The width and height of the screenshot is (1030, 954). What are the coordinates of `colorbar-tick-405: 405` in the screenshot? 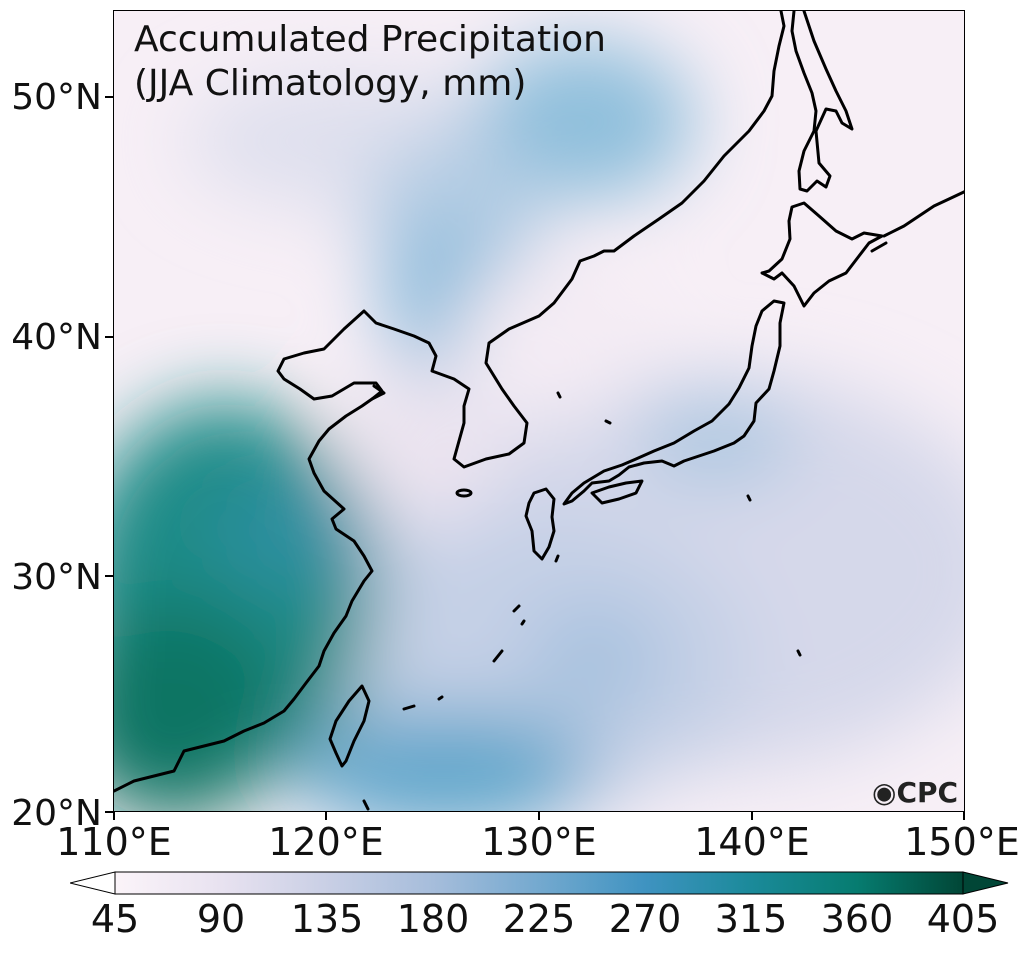 It's located at (963, 919).